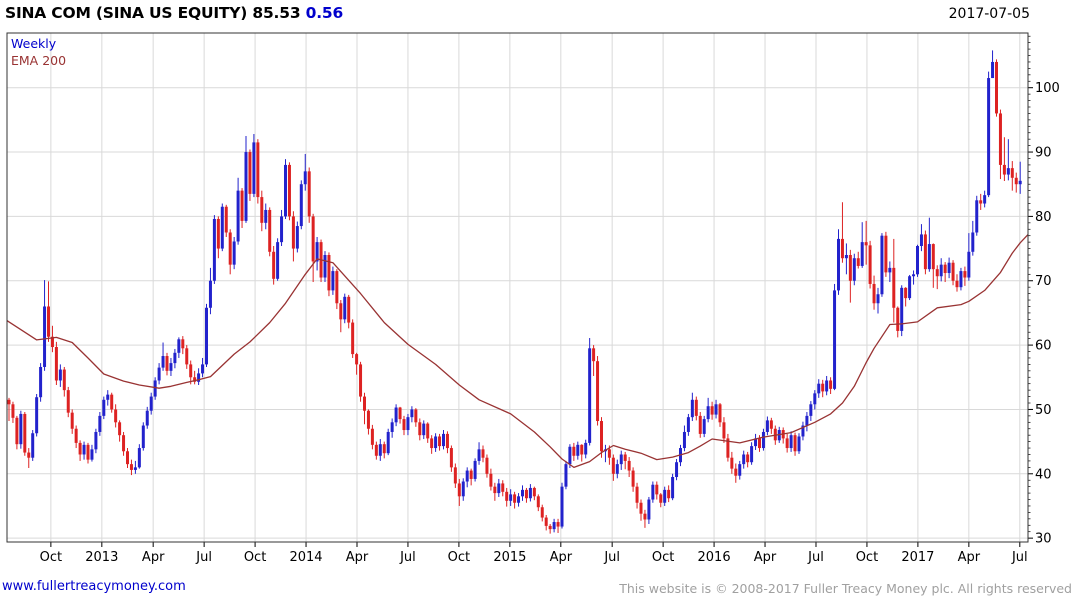 This screenshot has width=1075, height=600. Describe the element at coordinates (94, 586) in the screenshot. I see `footer-site-link: www.fullertreacymoney.com` at that location.